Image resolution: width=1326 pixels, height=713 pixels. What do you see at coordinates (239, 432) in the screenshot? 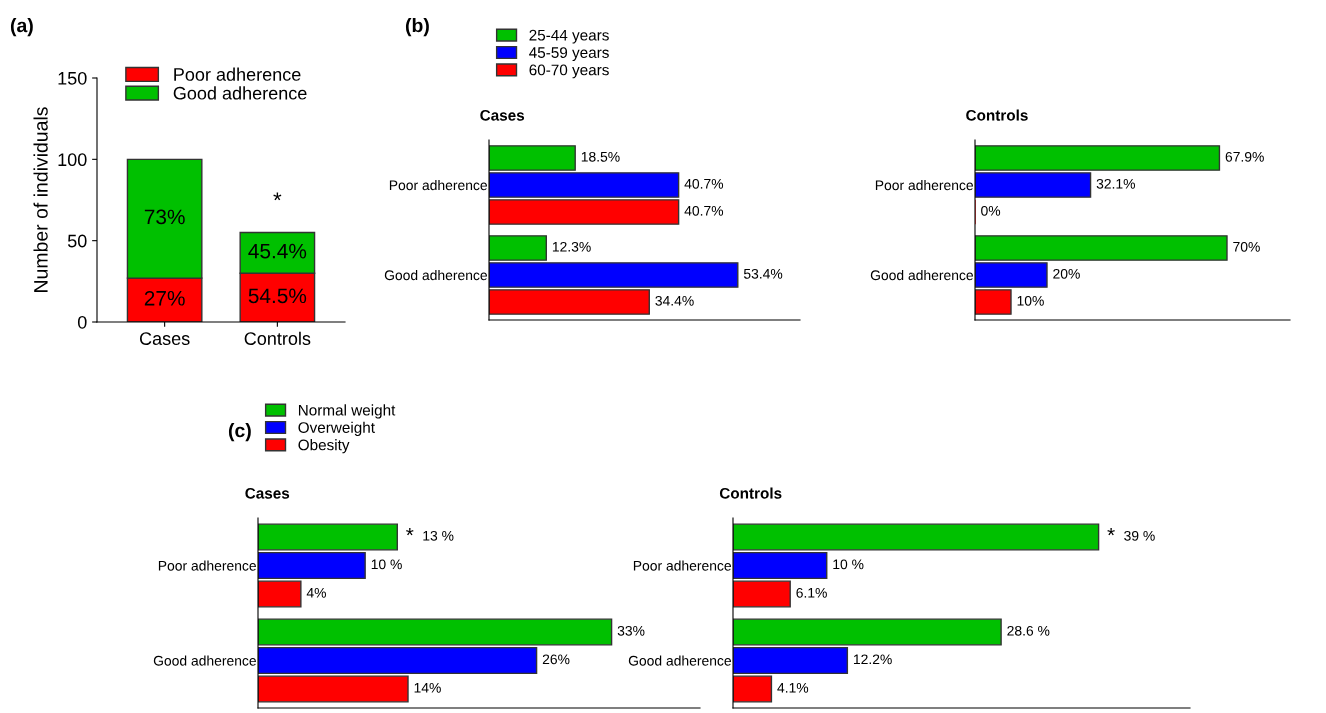
I see `text: (c)` at bounding box center [239, 432].